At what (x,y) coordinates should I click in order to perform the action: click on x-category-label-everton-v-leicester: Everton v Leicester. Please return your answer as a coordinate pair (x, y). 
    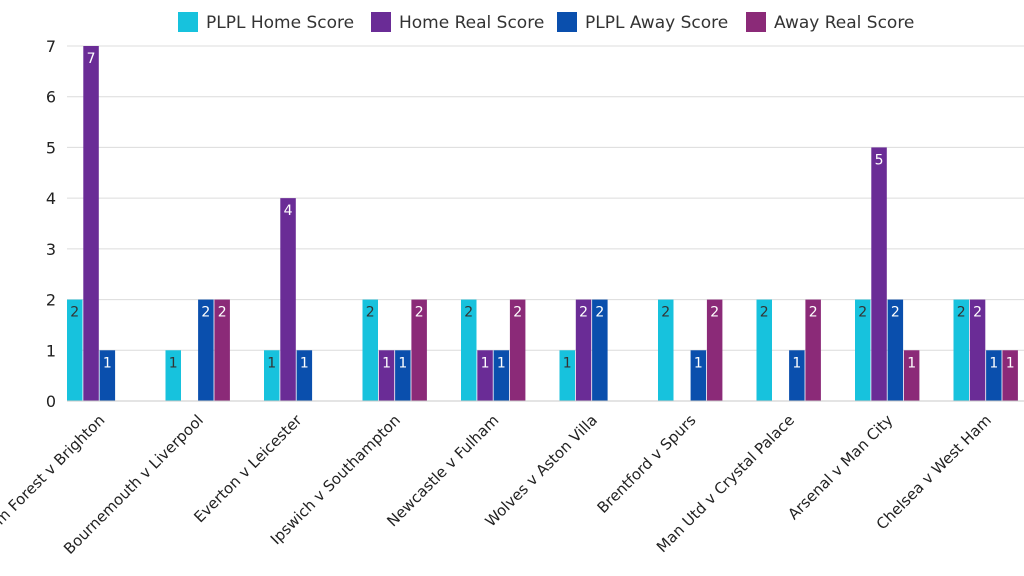
    Looking at the image, I should click on (248, 469).